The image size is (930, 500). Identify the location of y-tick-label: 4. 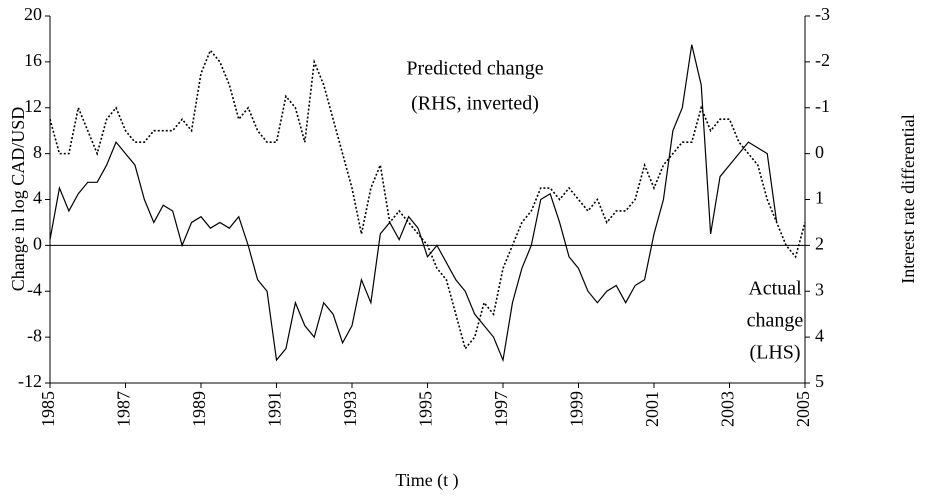
(37, 198).